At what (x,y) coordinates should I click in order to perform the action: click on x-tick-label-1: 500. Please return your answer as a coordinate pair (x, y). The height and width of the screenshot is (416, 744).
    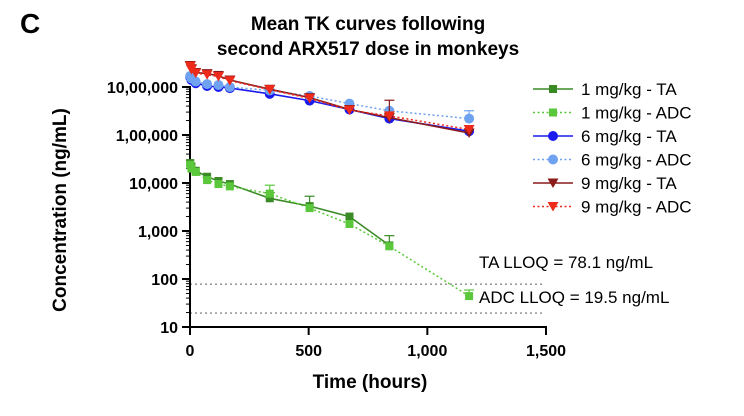
    Looking at the image, I should click on (308, 351).